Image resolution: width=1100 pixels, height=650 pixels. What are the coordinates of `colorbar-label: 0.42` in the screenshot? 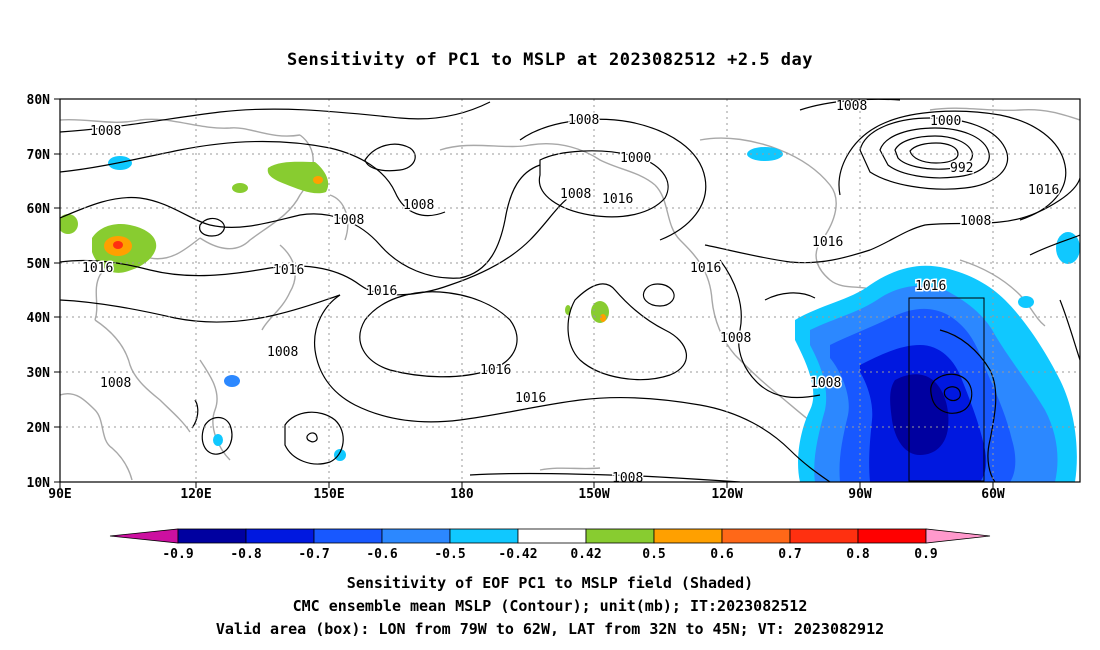 It's located at (585, 554).